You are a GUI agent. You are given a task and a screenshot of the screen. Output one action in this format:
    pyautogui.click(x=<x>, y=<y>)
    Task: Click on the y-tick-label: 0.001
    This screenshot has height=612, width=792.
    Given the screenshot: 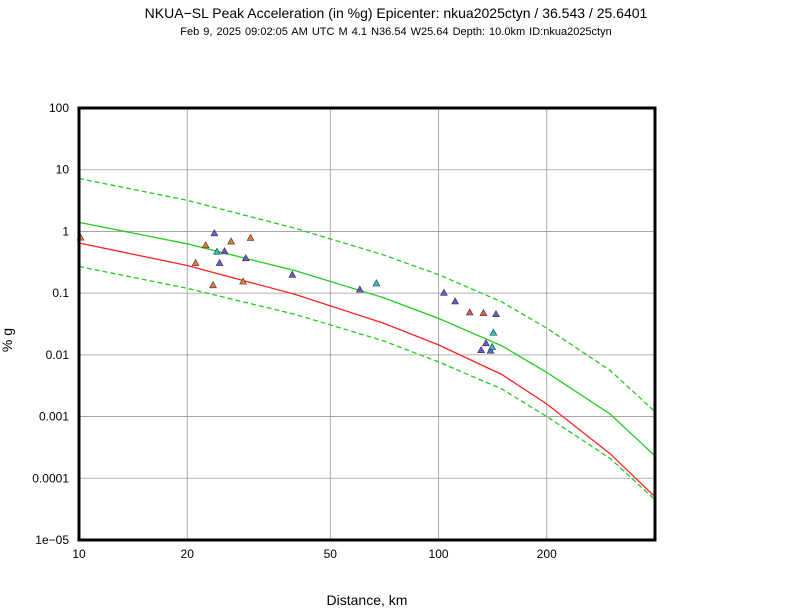 What is the action you would take?
    pyautogui.click(x=54, y=417)
    